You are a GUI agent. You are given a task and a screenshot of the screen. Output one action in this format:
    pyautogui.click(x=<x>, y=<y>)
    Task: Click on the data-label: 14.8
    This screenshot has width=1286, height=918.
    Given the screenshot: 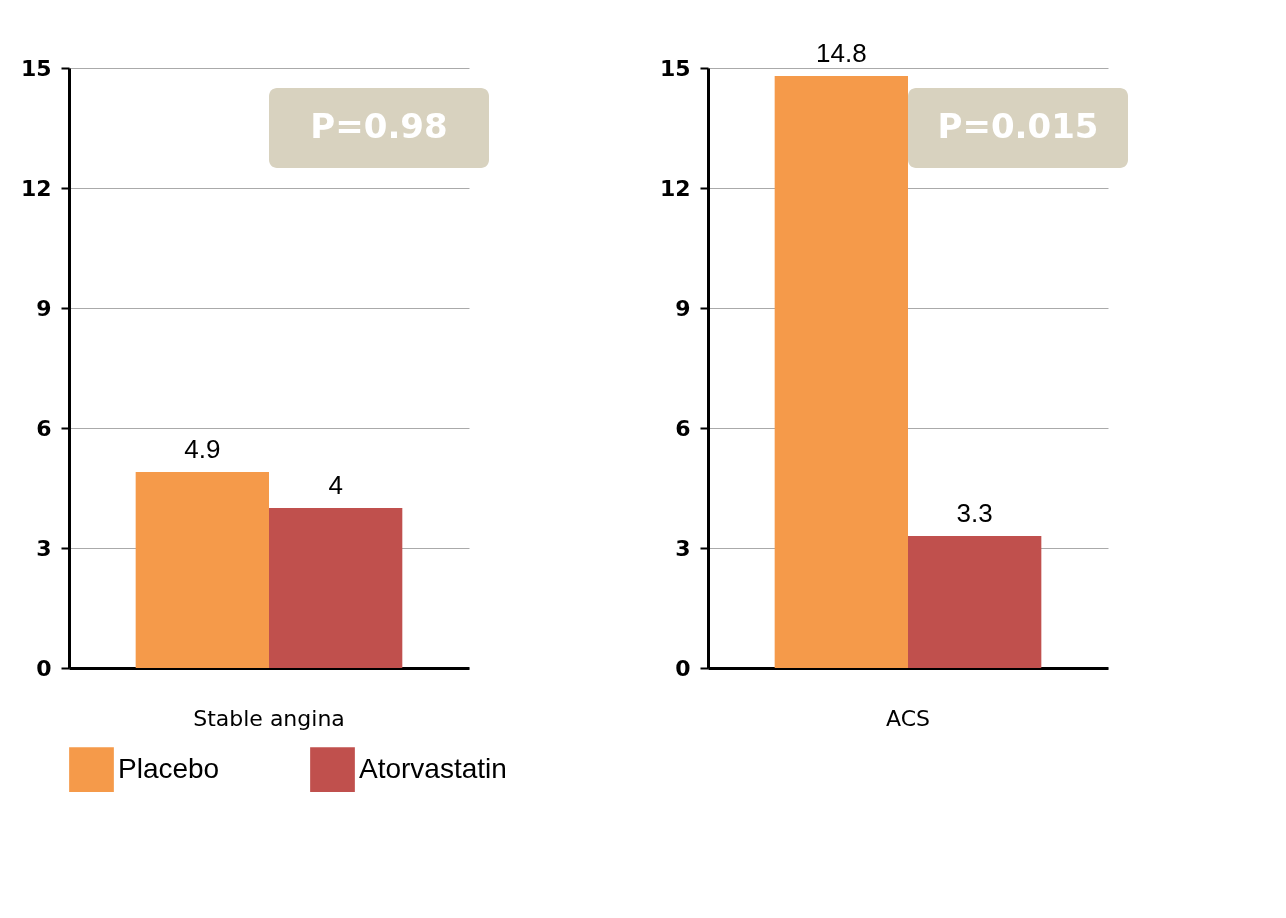 What is the action you would take?
    pyautogui.click(x=841, y=53)
    